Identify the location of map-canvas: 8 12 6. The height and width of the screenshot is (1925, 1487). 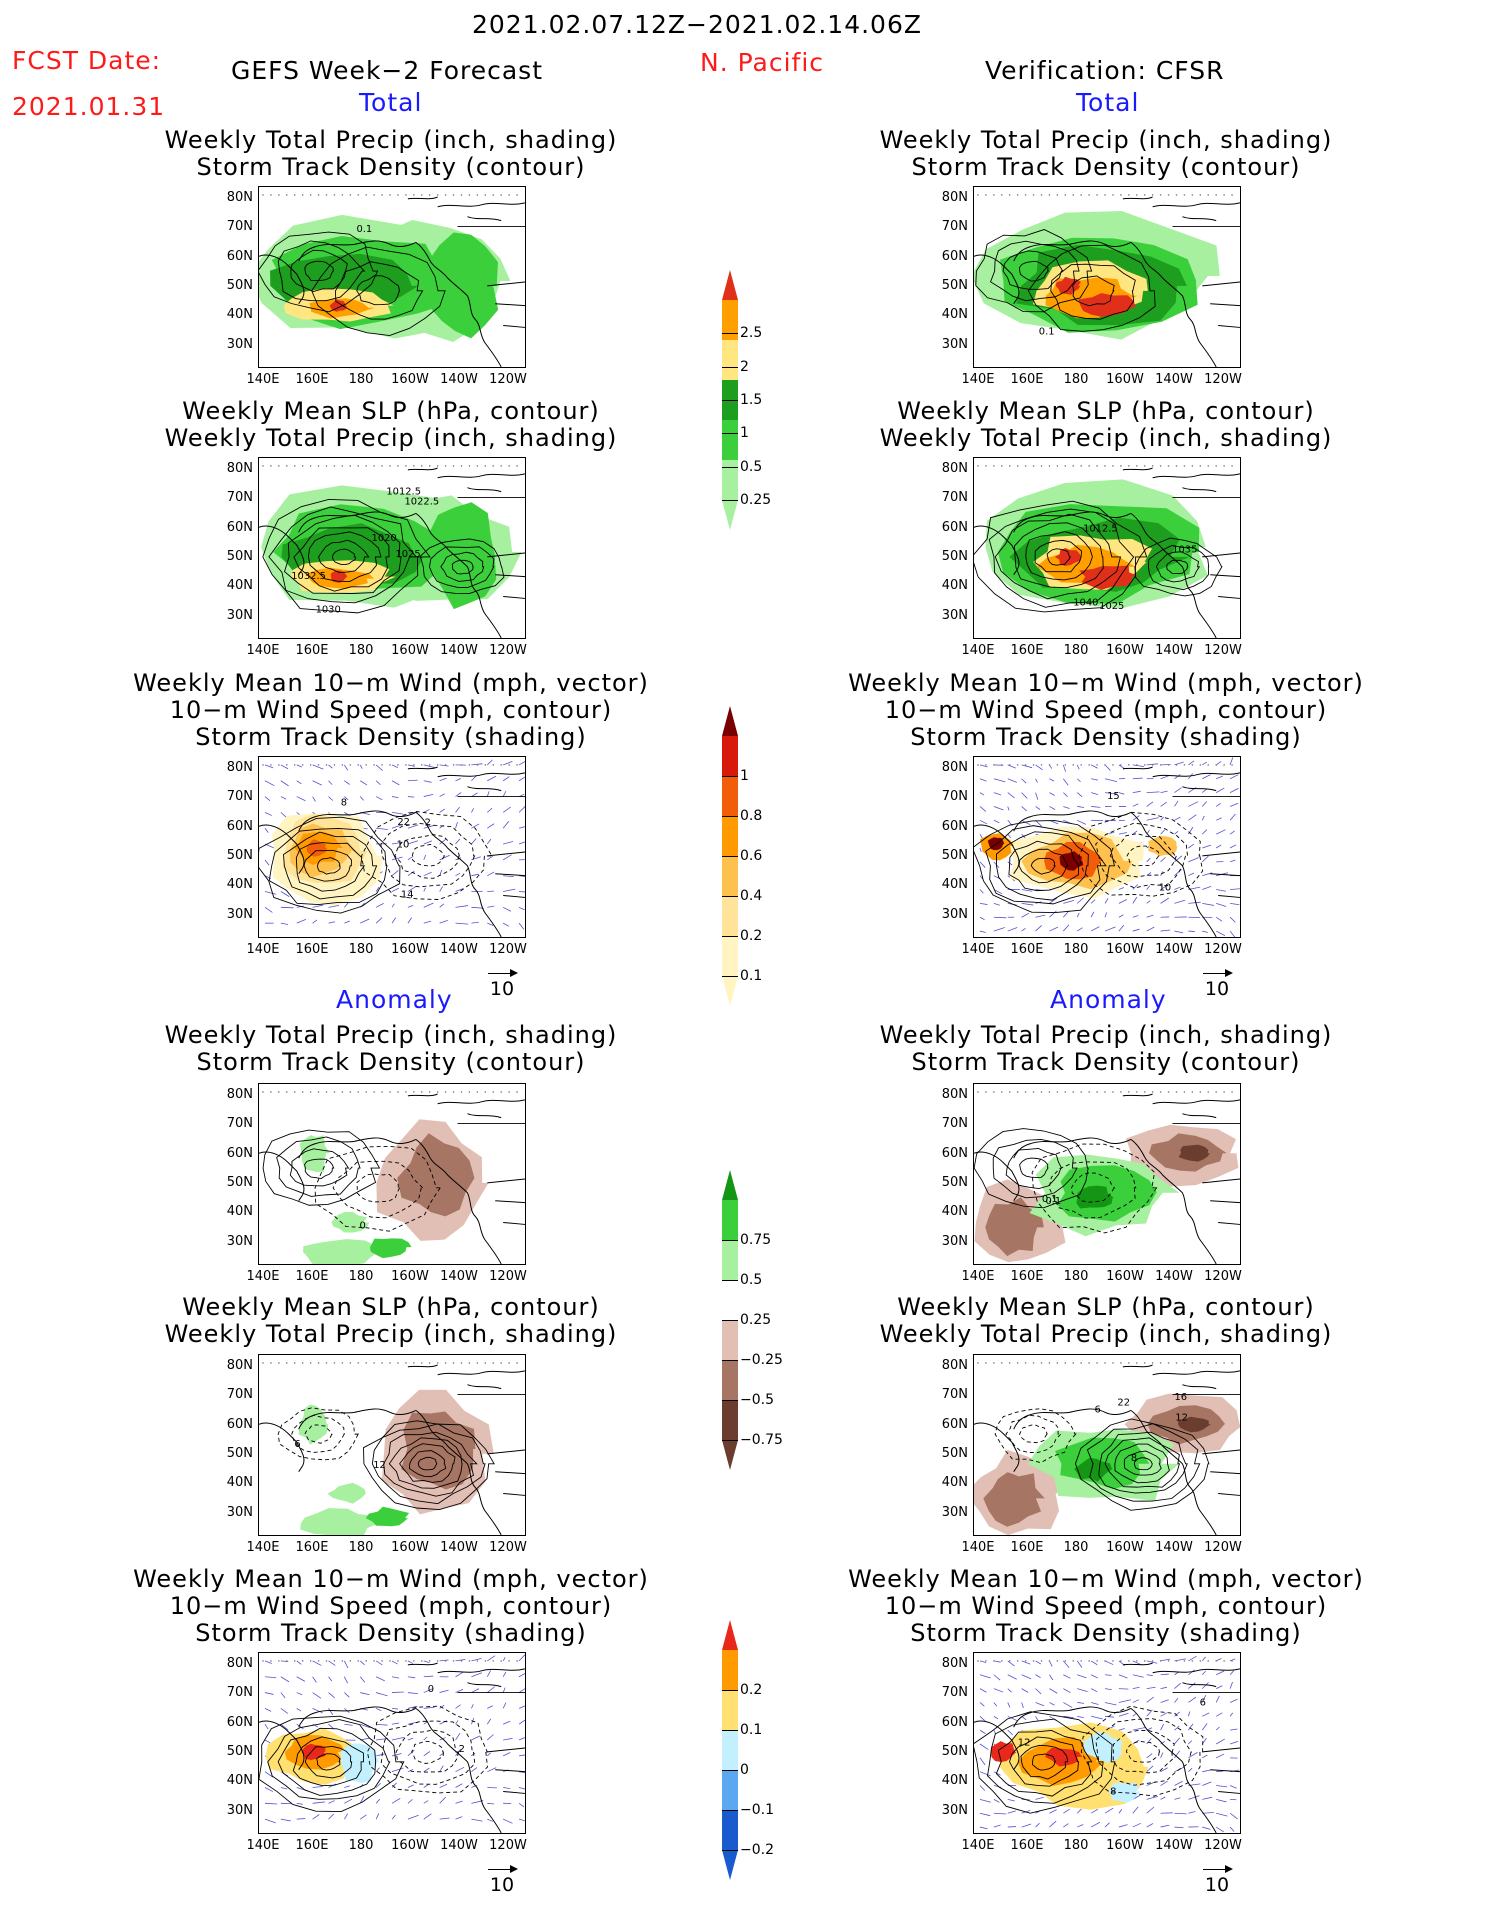
(1107, 1744).